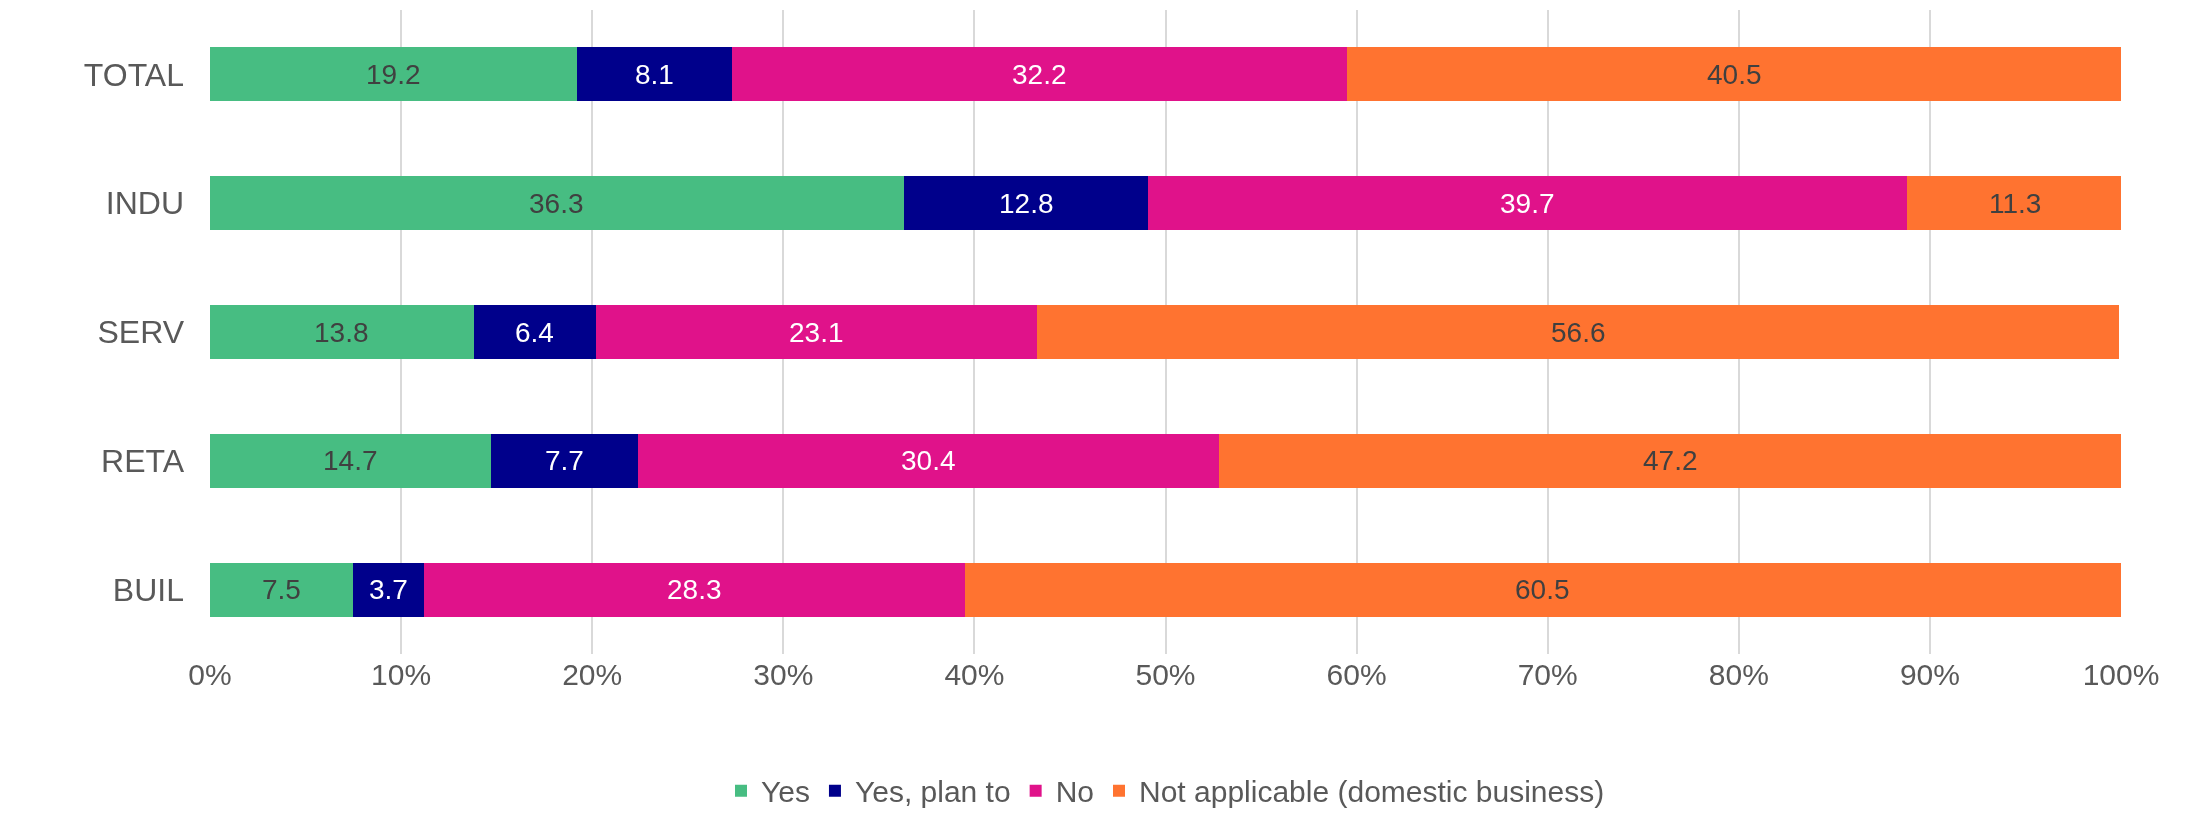  What do you see at coordinates (932, 792) in the screenshot?
I see `legend-label: Yes, plan to` at bounding box center [932, 792].